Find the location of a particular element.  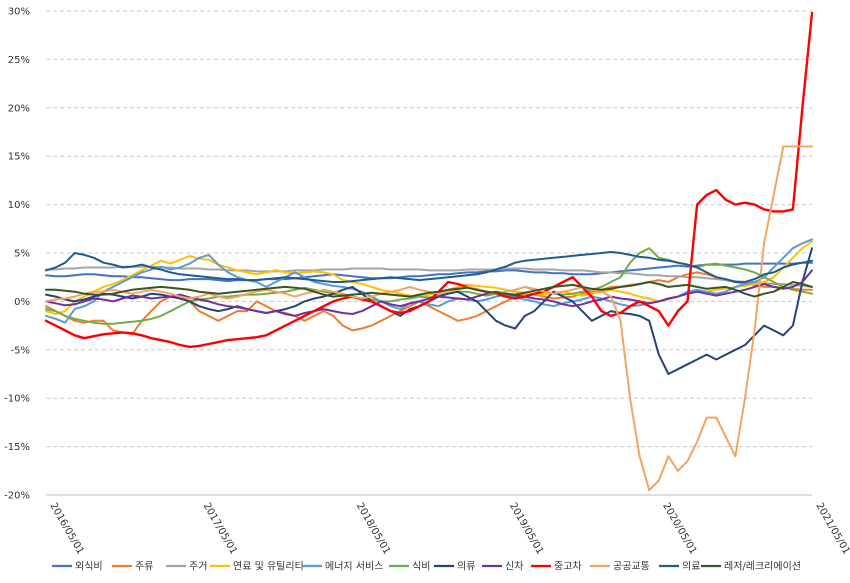

y-tick-label: 0% is located at coordinates (22, 302).